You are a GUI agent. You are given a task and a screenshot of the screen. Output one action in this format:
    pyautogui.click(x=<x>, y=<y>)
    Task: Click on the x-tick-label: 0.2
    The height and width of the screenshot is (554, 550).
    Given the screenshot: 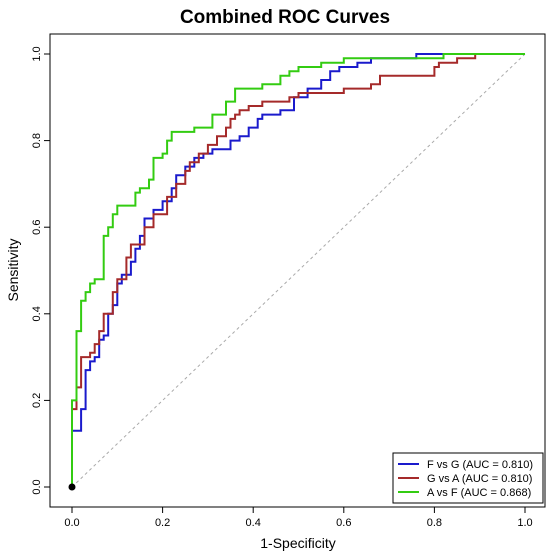 What is the action you would take?
    pyautogui.click(x=162, y=523)
    